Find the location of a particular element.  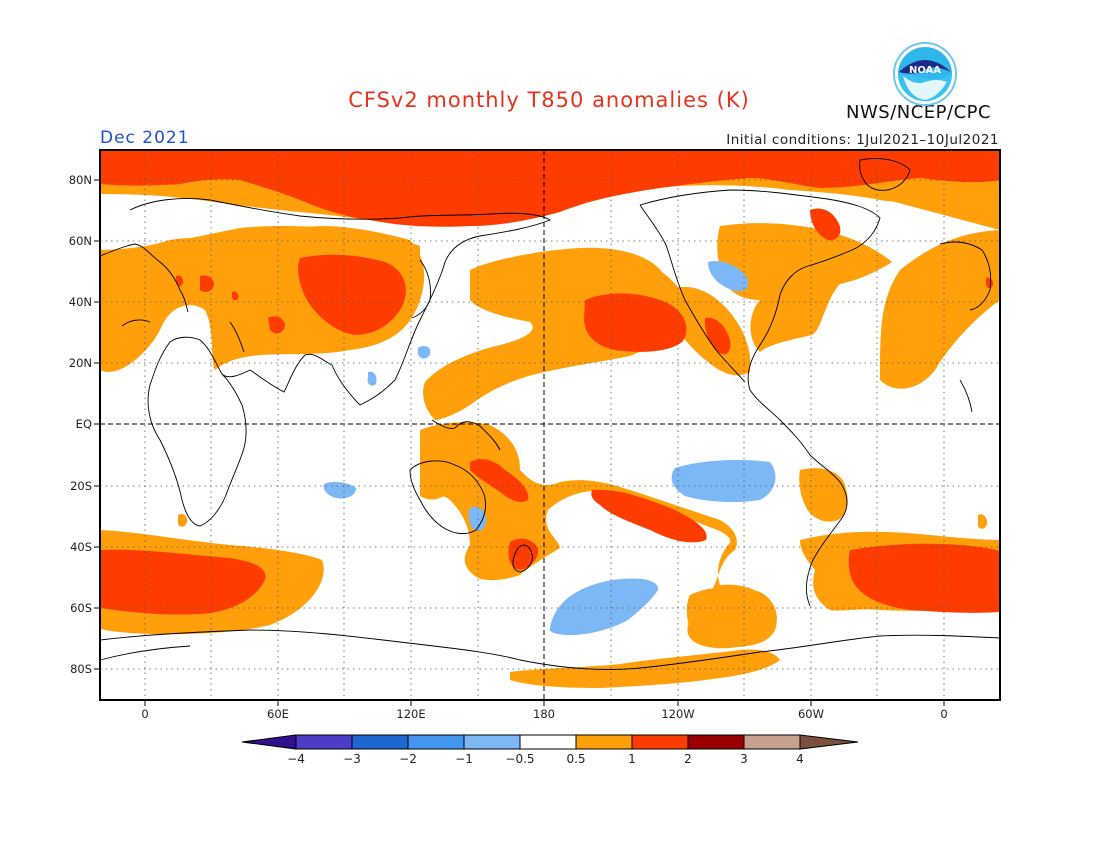

lat-label: 20N is located at coordinates (80, 363).